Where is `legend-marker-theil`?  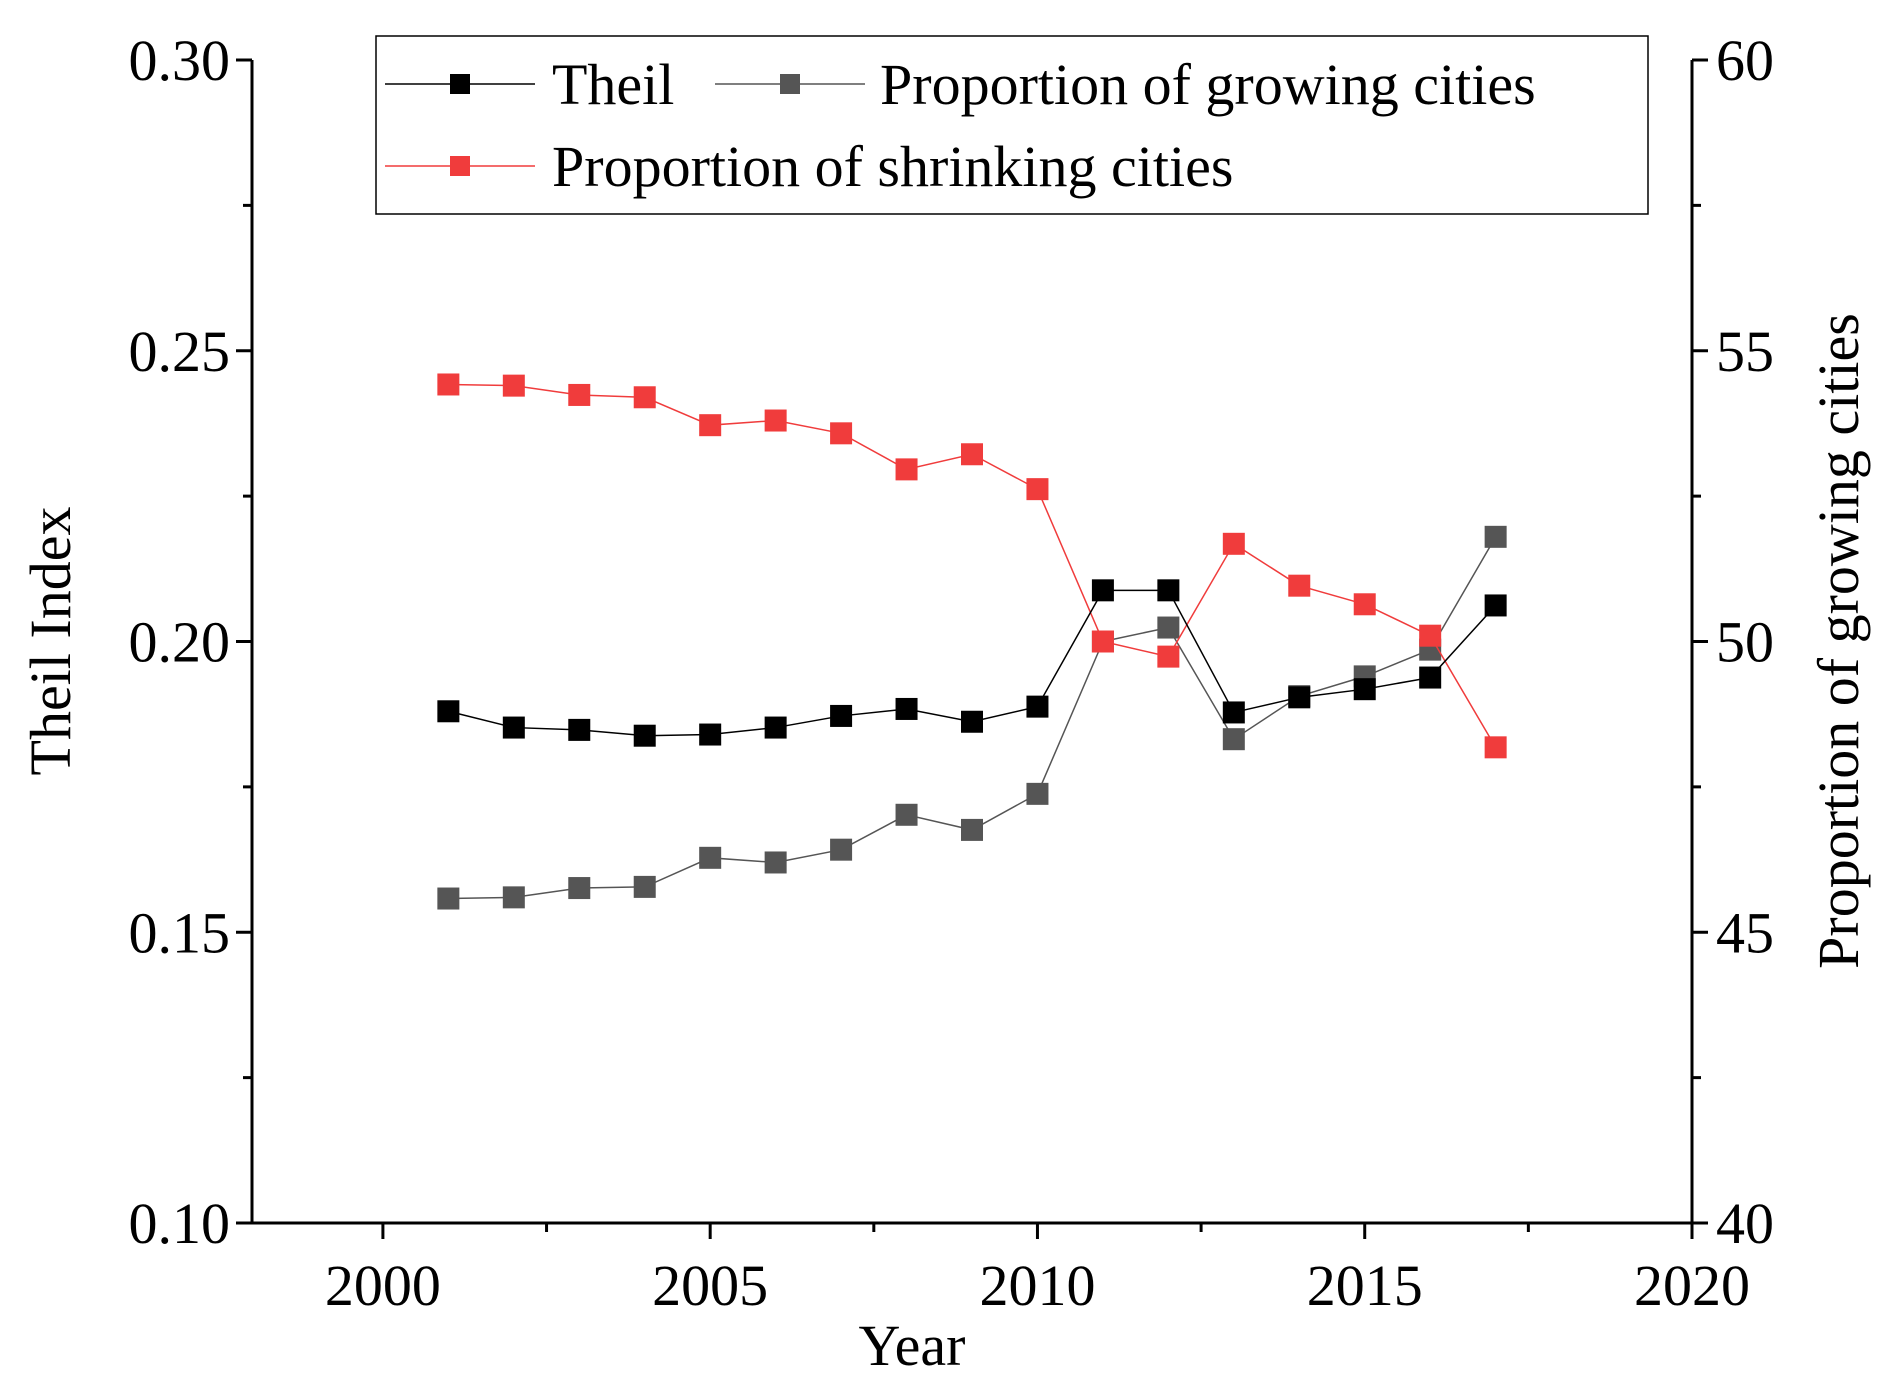
legend-marker-theil is located at coordinates (460, 84).